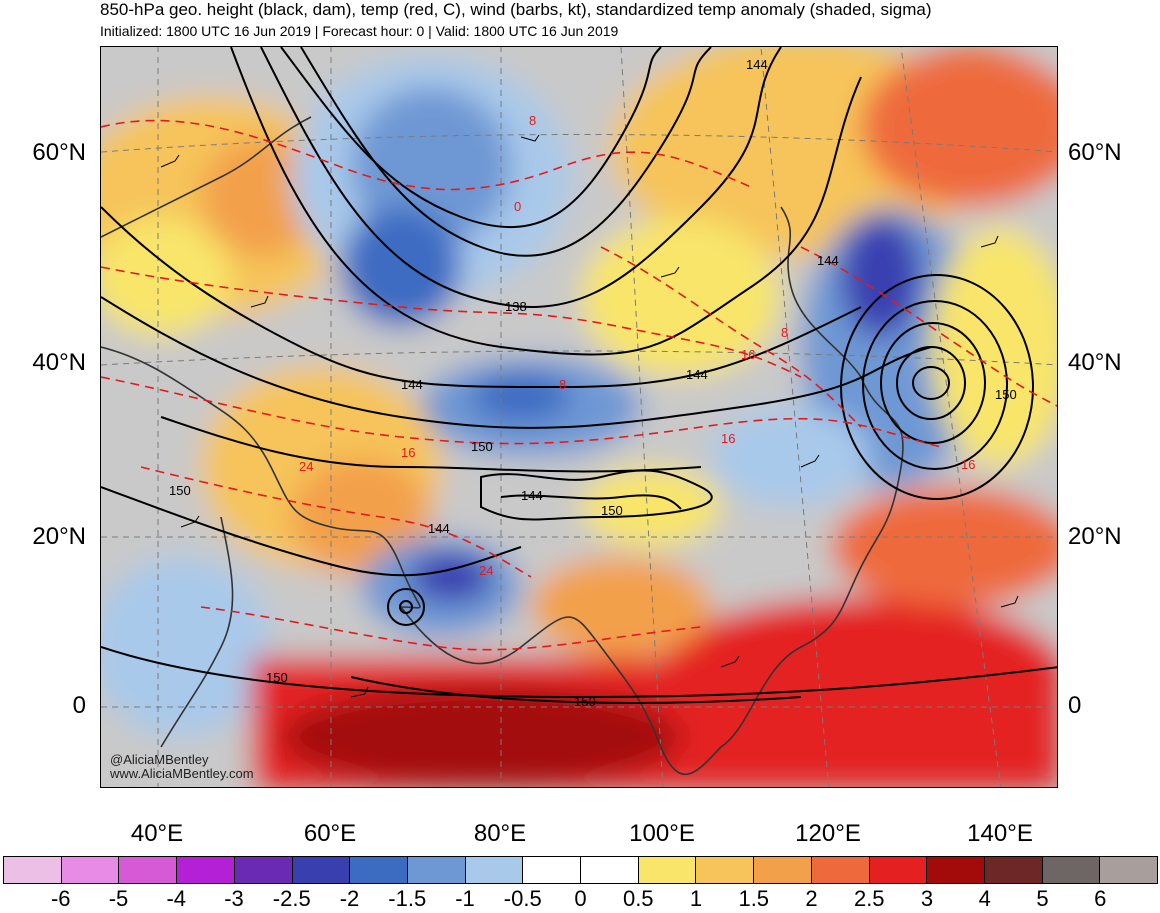 This screenshot has height=913, width=1160. Describe the element at coordinates (869, 898) in the screenshot. I see `colorbar-tick-label: 2.5` at that location.